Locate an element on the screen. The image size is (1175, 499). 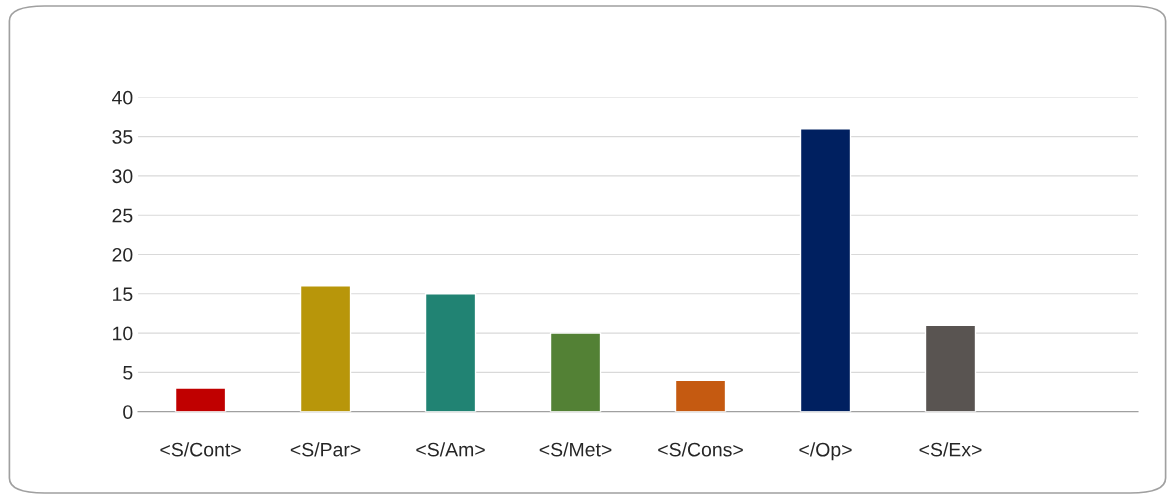
y-tick-label: 15 is located at coordinates (123, 294).